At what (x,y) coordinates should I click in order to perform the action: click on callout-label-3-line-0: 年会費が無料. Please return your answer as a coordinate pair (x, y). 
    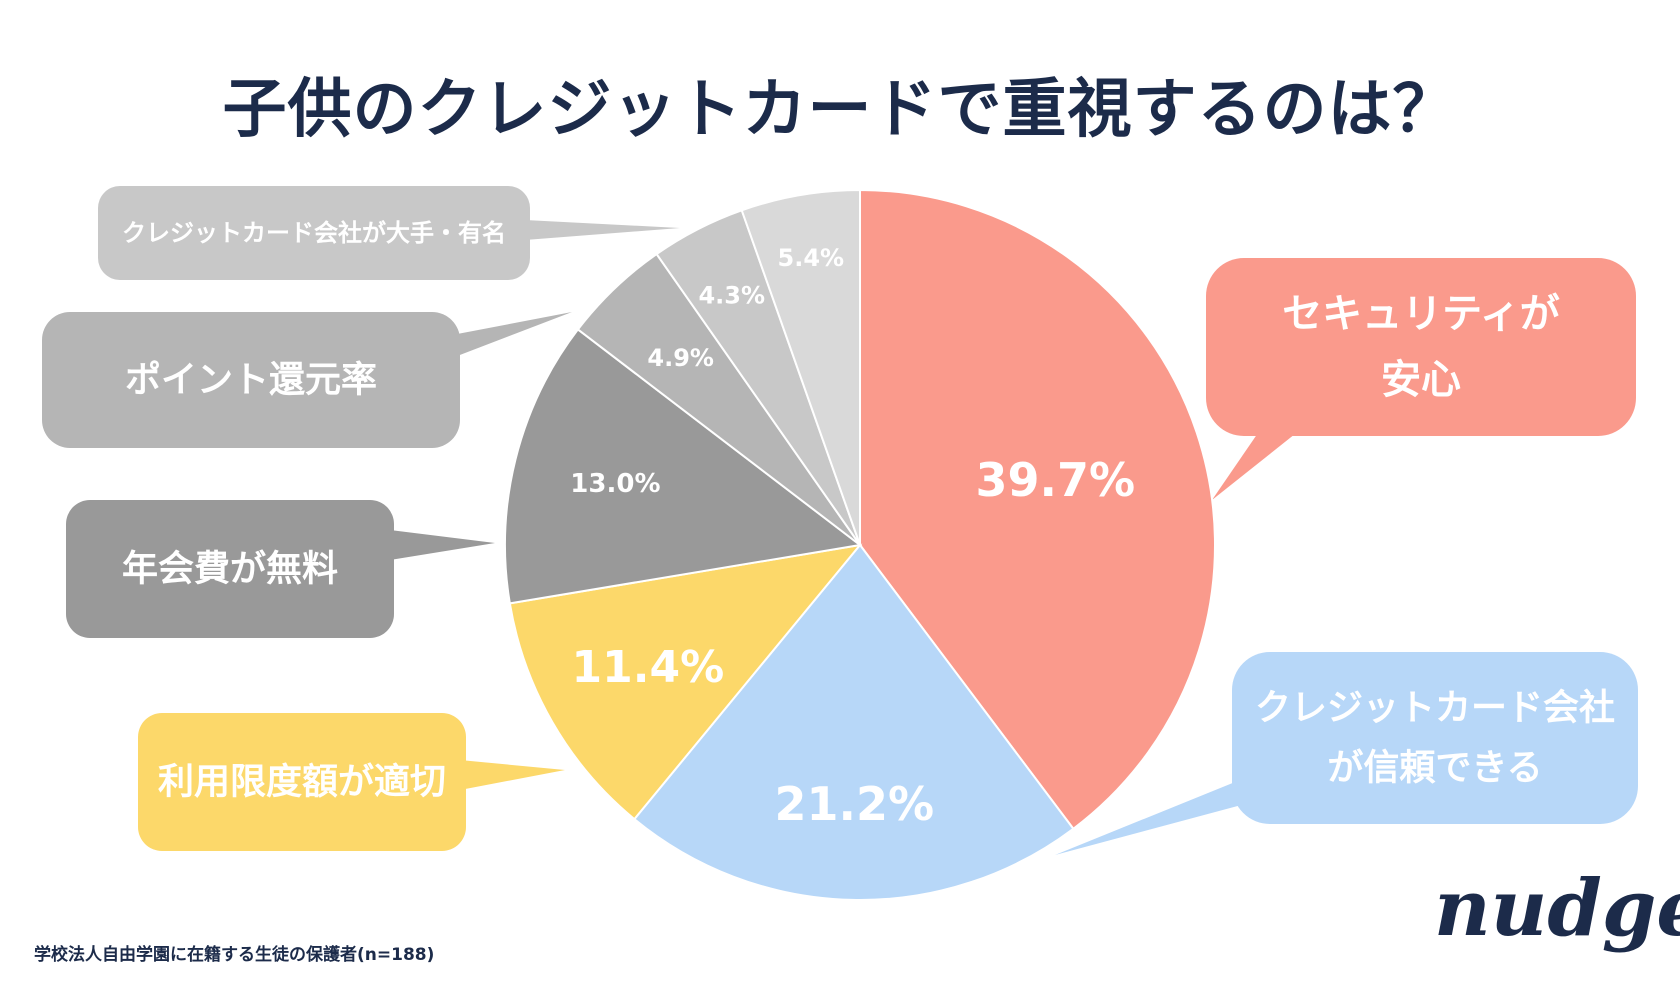
    Looking at the image, I should click on (230, 569).